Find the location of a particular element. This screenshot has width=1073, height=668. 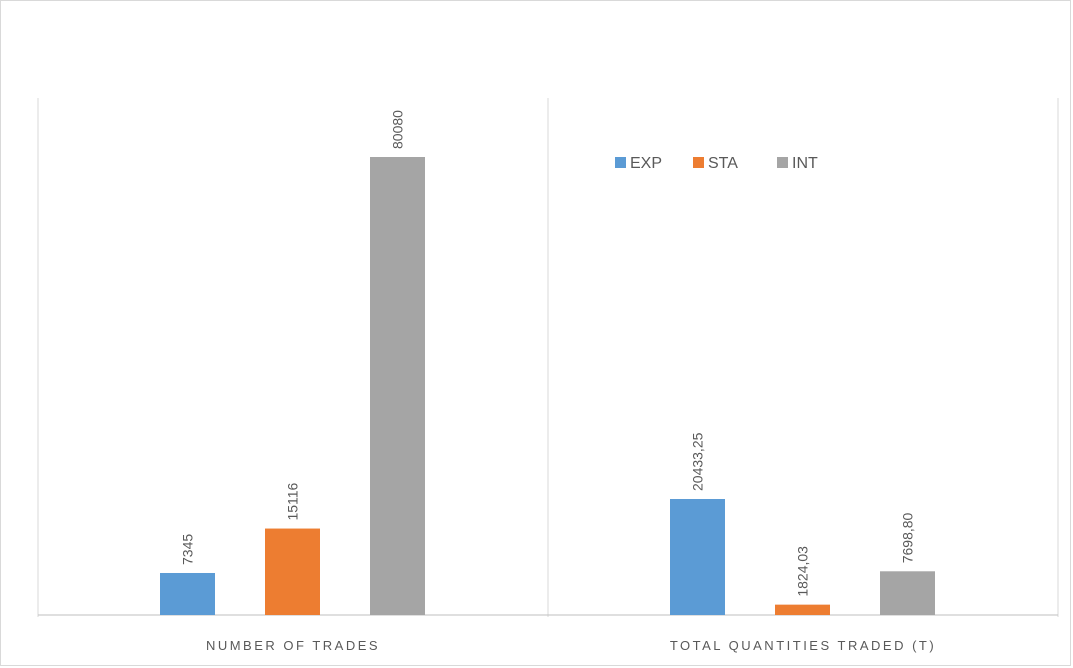

legend-item-exp: EXP is located at coordinates (638, 163).